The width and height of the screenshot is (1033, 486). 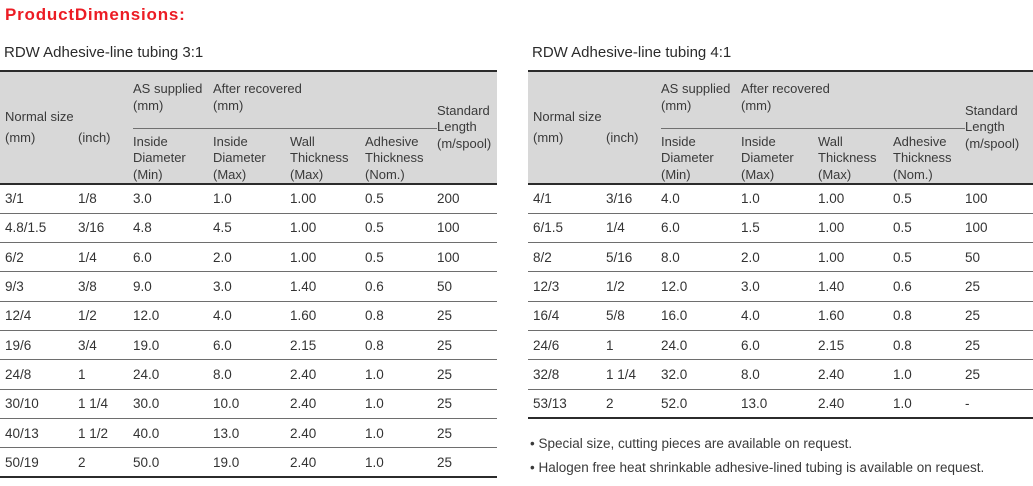 I want to click on table-row: 50/19 2 50.0 19.0 2.40 1.0 25, so click(x=249, y=462).